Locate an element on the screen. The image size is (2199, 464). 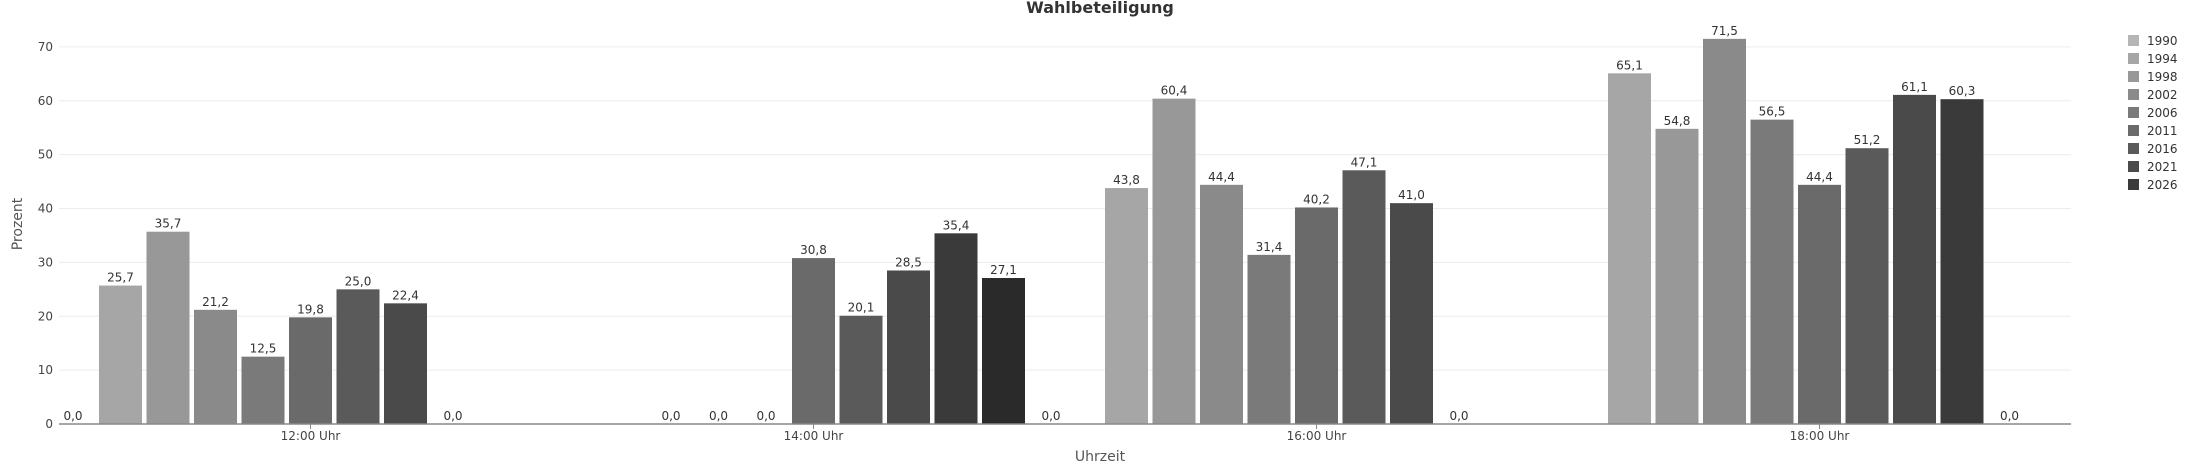
data-label: 28,5 is located at coordinates (908, 262).